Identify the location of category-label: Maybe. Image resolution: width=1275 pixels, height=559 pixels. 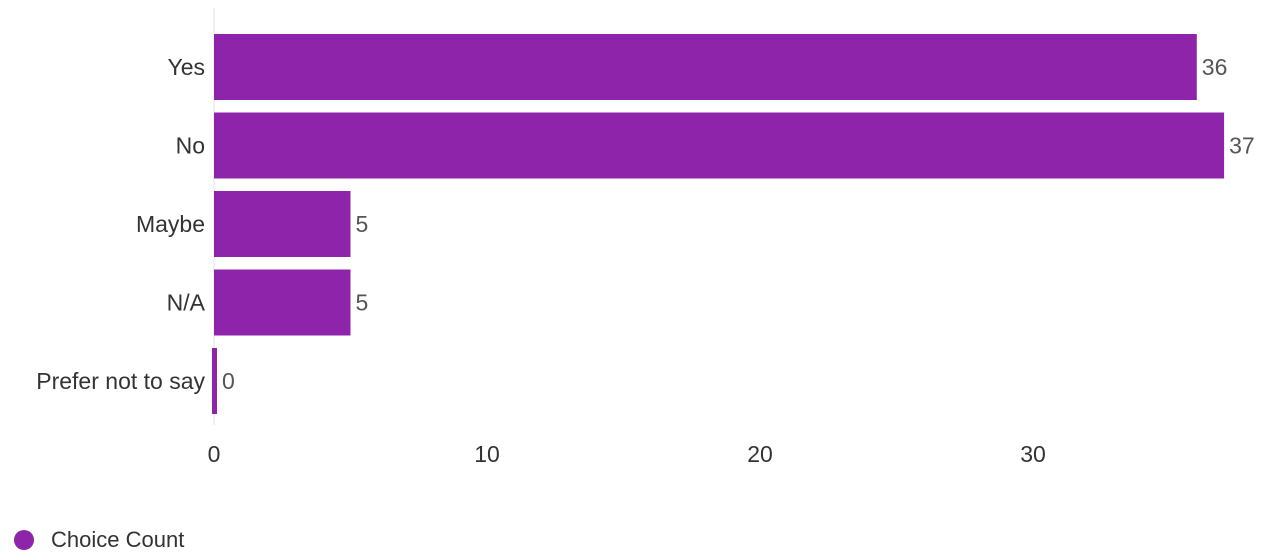
(170, 224).